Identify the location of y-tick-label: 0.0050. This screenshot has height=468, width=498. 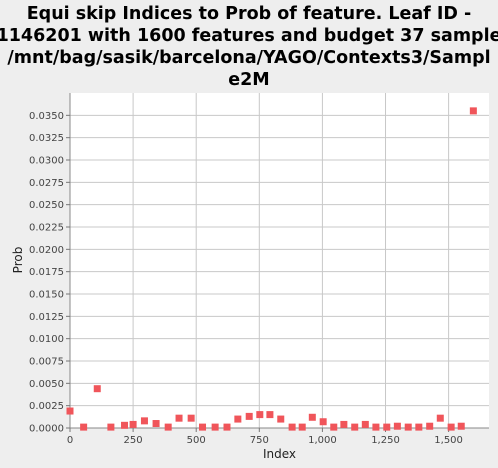
(46, 384).